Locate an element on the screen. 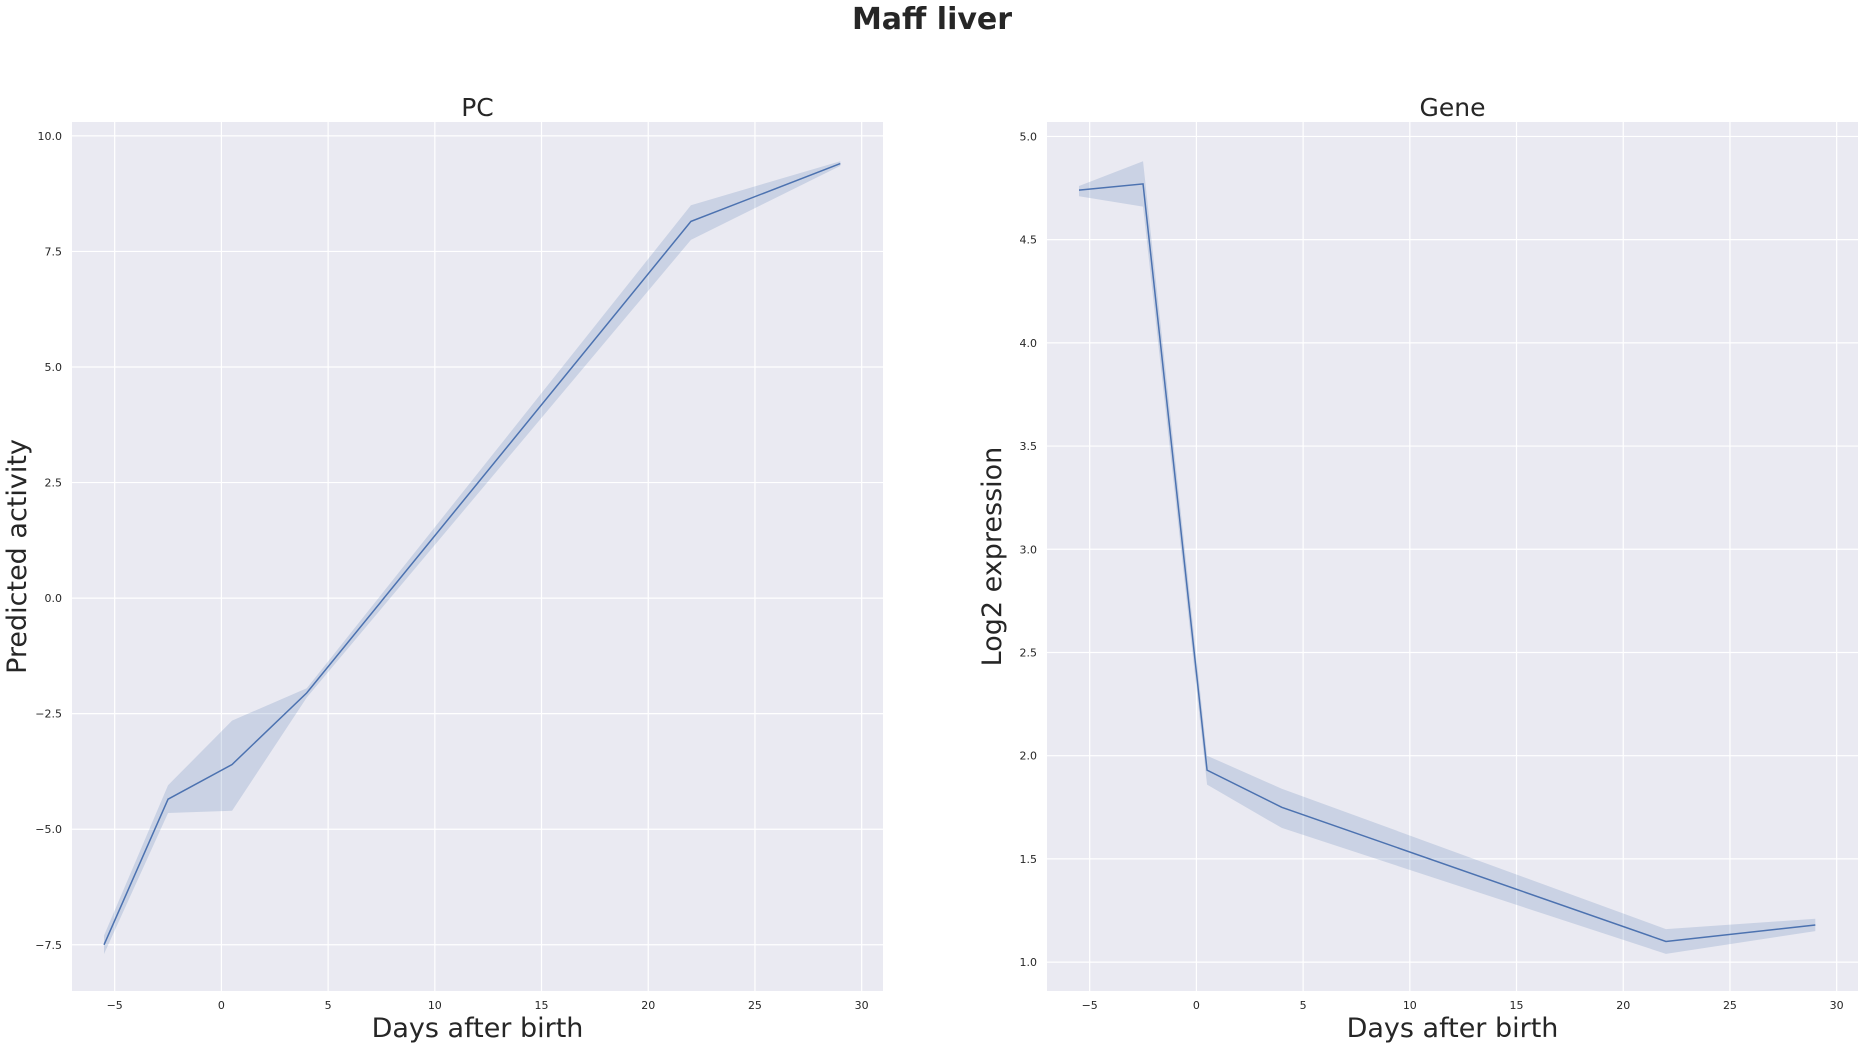 This screenshot has width=1864, height=1046. y-tick-label: 3.0 is located at coordinates (1029, 549).